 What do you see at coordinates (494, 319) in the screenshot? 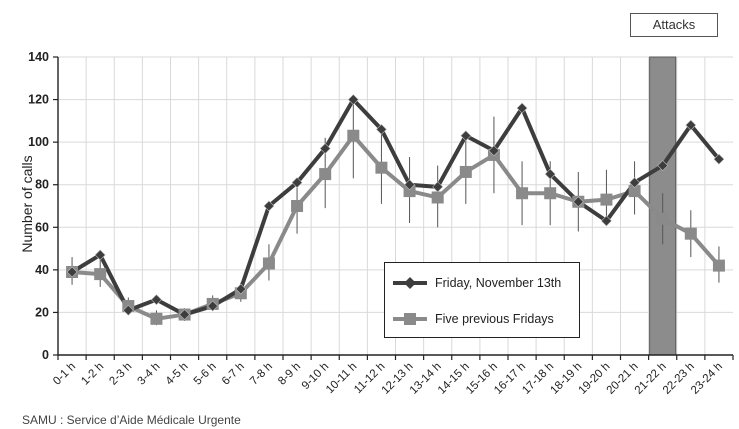
I see `legend-label-previous: Five previous Fridays` at bounding box center [494, 319].